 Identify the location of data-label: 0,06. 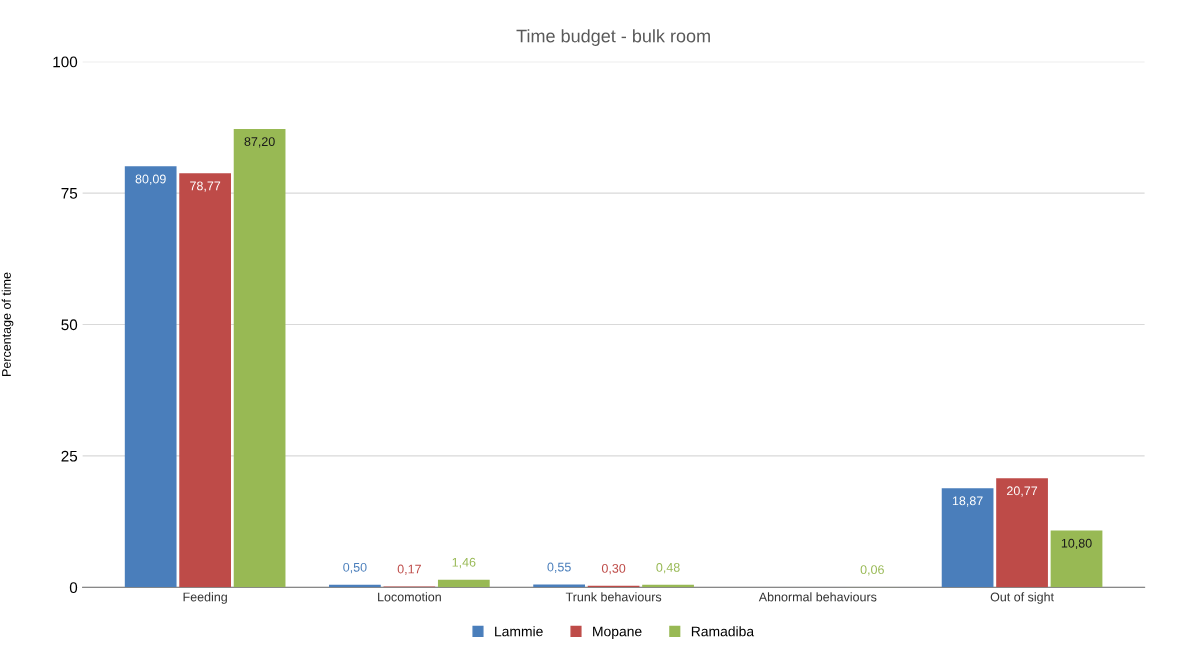
(872, 570).